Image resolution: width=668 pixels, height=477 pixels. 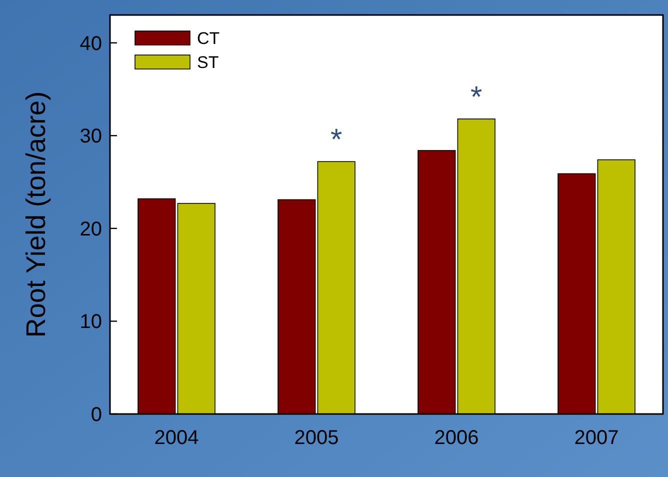 I want to click on y-tick-label: 0, so click(x=96, y=415).